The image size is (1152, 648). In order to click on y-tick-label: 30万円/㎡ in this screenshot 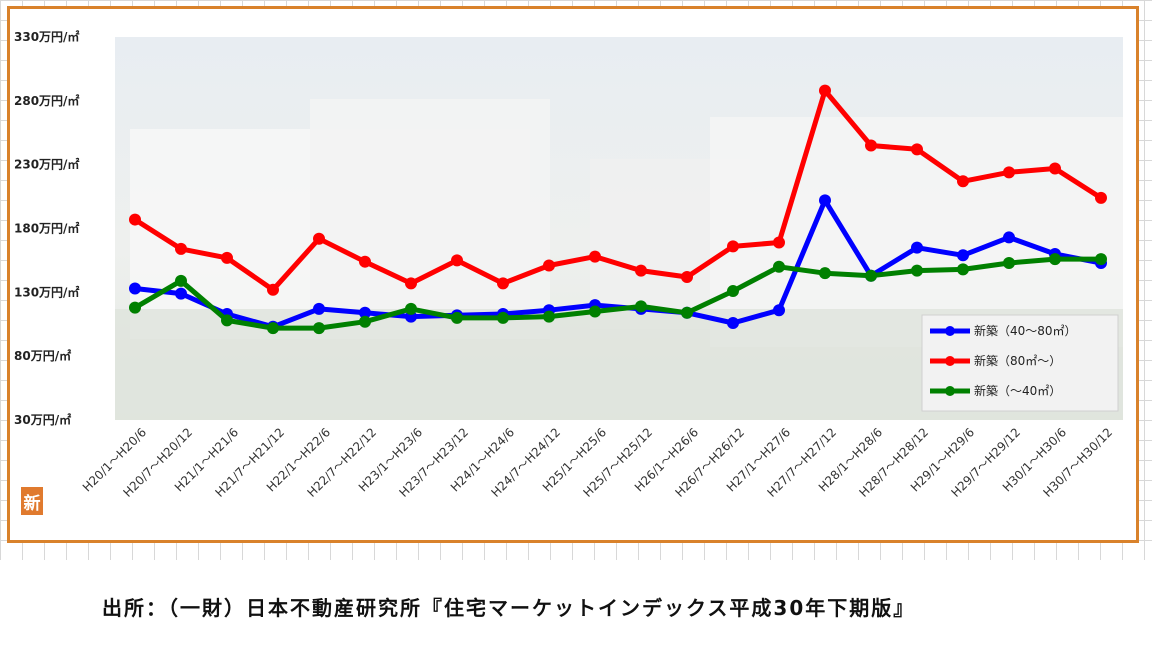, I will do `click(42, 419)`.